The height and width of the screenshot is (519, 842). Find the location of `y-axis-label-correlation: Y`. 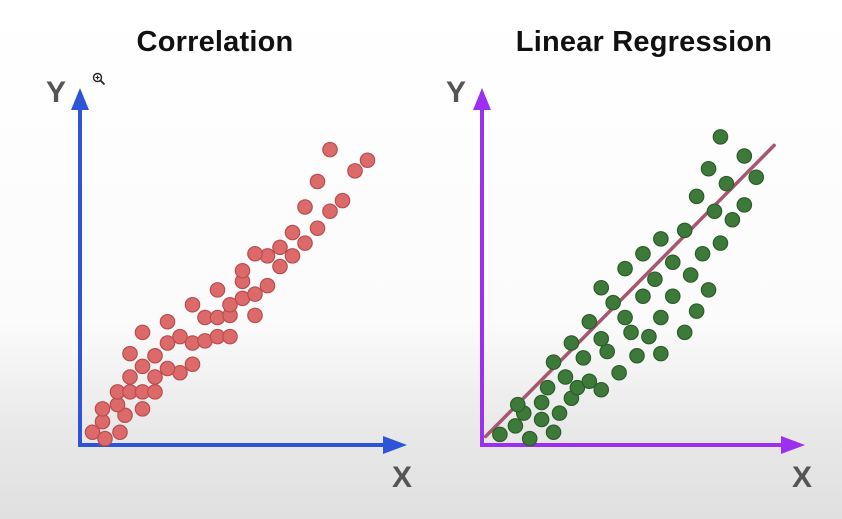

y-axis-label-correlation: Y is located at coordinates (56, 92).